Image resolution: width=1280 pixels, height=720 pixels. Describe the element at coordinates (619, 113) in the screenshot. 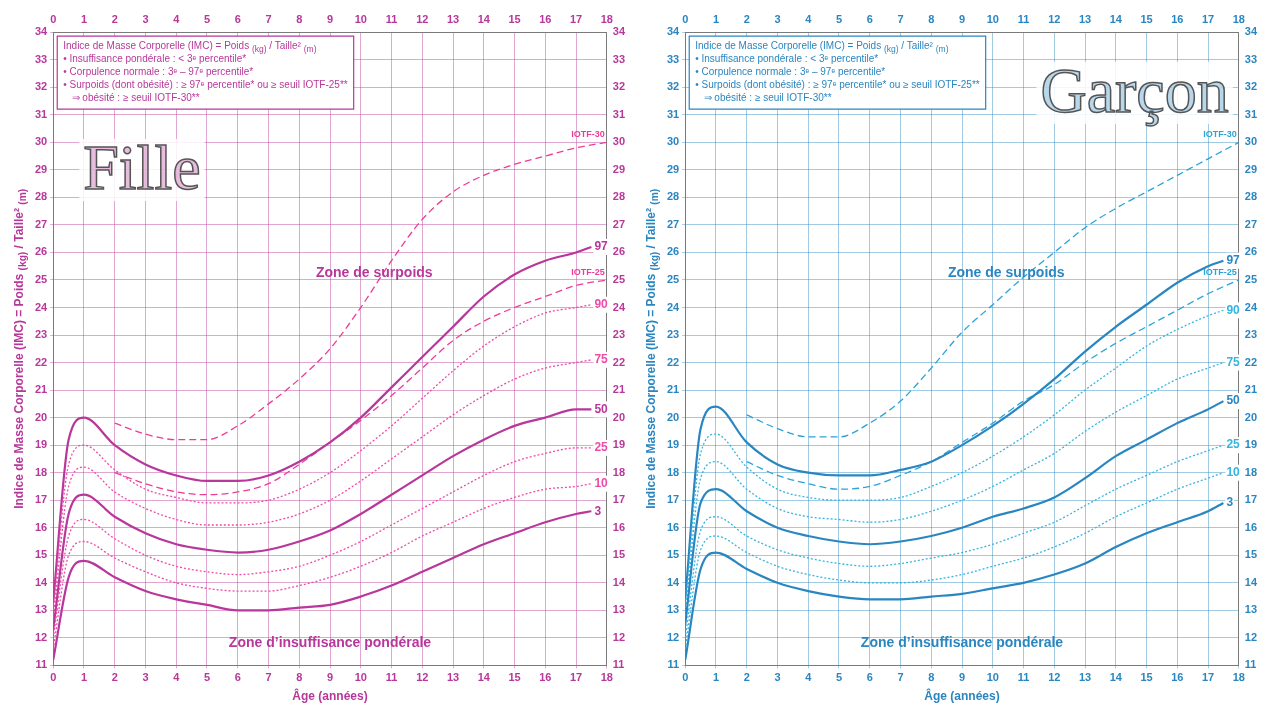

I see `y2-tick-label: 31` at that location.